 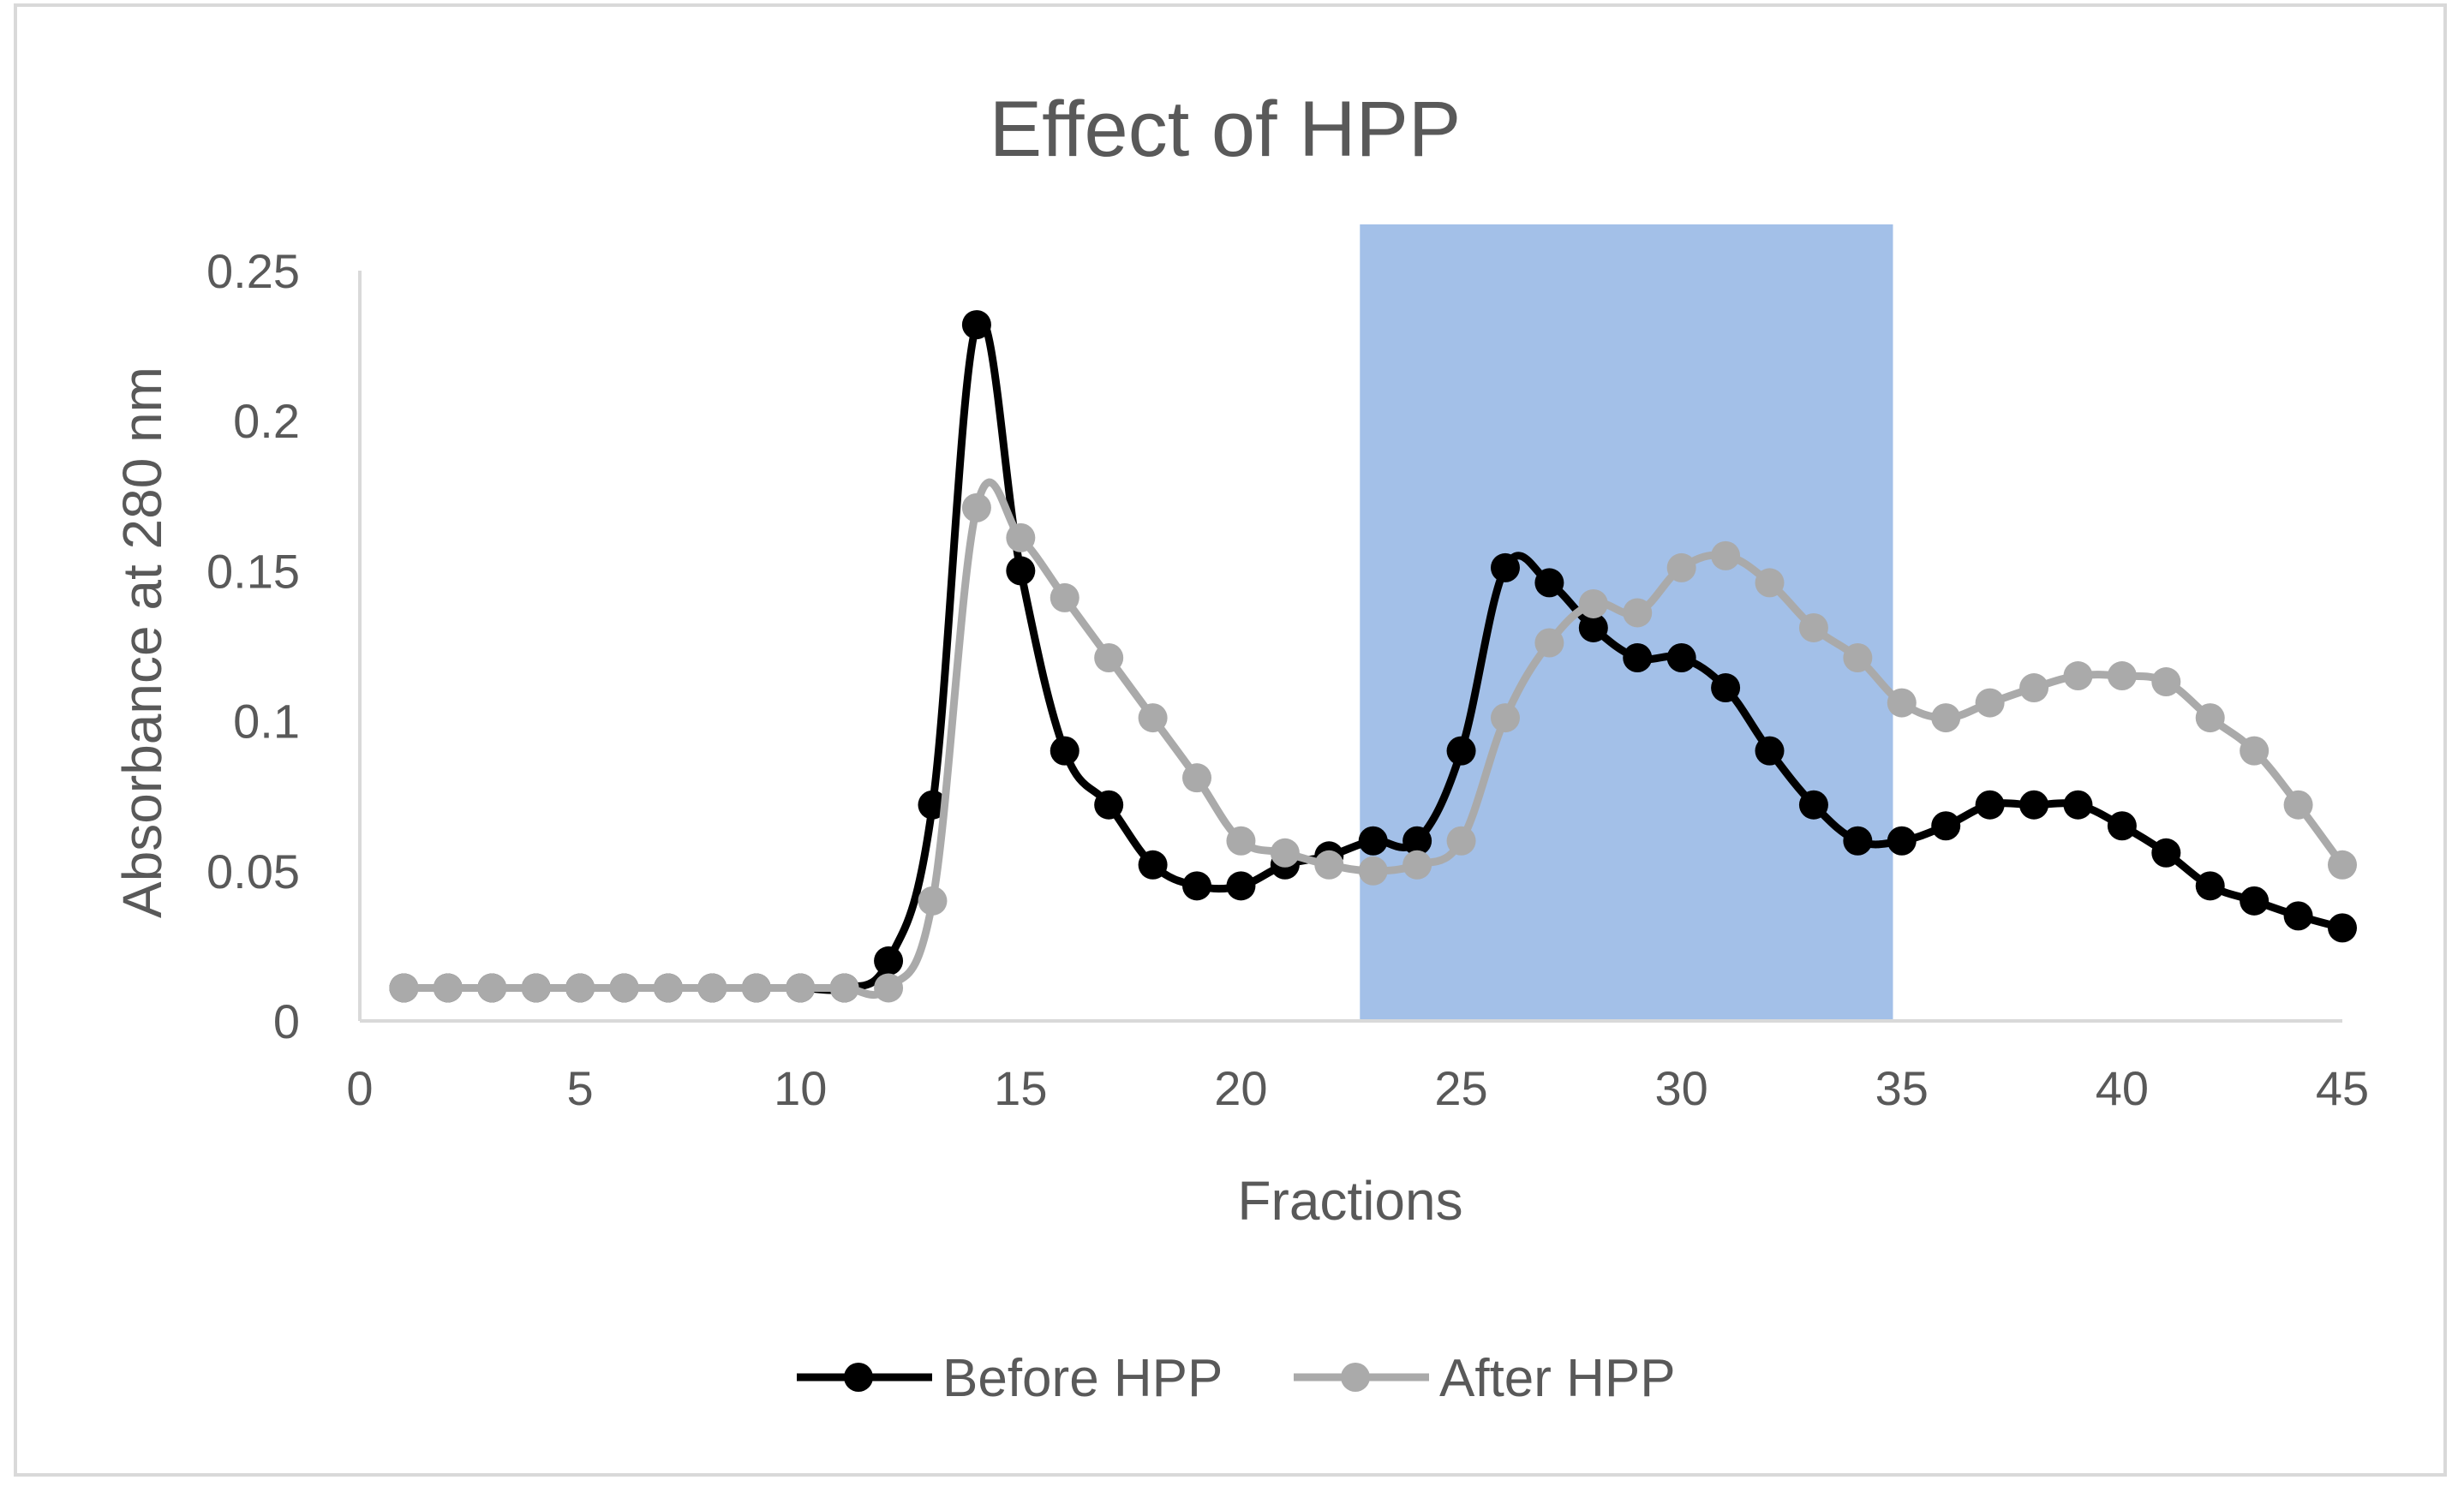 What do you see at coordinates (1082, 1378) in the screenshot?
I see `legend-label: Before HPP` at bounding box center [1082, 1378].